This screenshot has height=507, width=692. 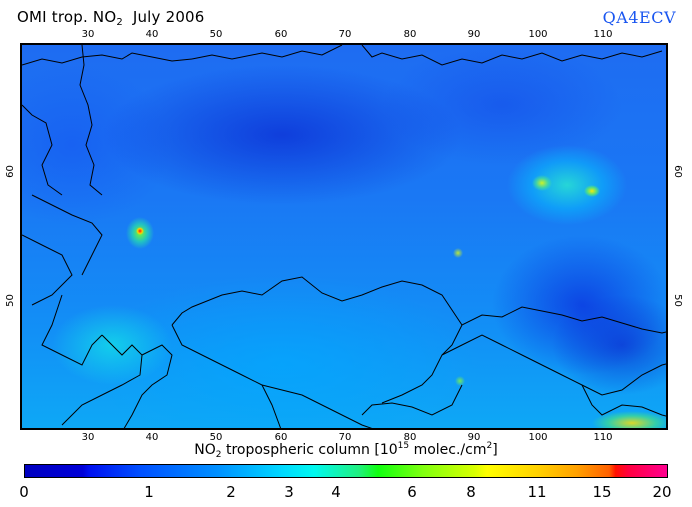 I want to click on title-date: July 2006, so click(x=168, y=17).